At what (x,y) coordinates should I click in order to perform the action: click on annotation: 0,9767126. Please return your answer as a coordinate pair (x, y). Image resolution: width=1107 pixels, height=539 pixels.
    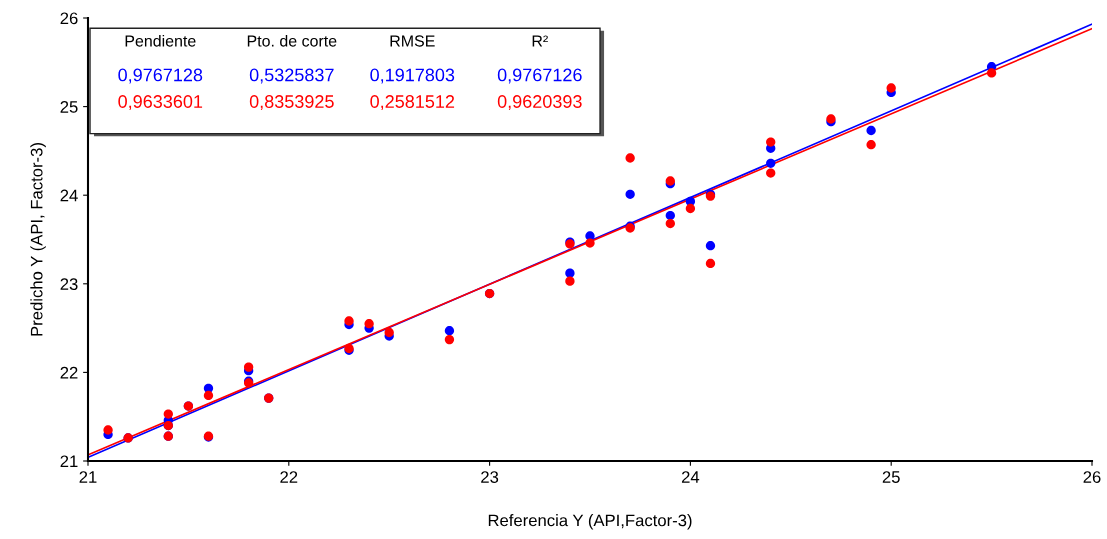
    Looking at the image, I should click on (539, 76).